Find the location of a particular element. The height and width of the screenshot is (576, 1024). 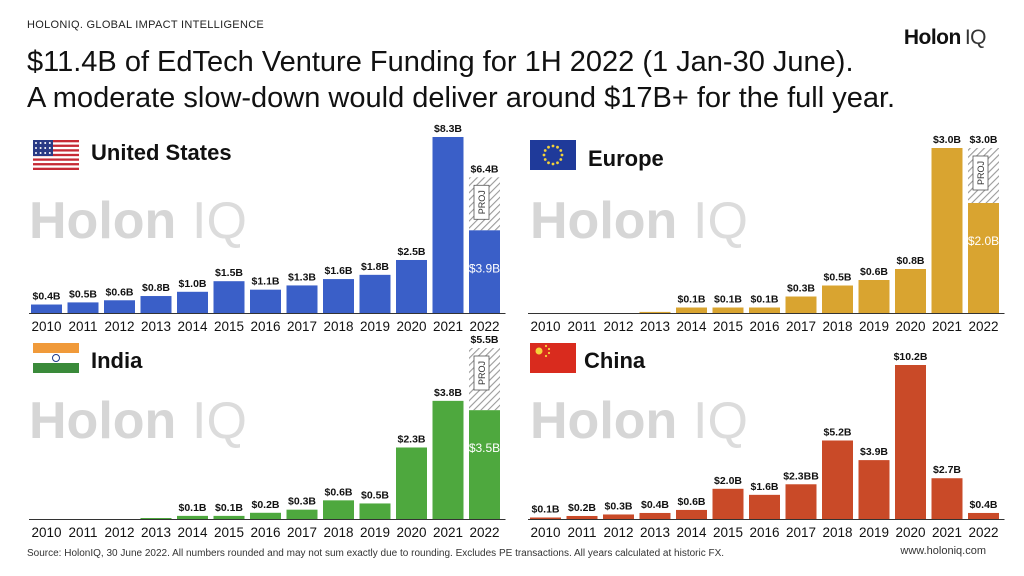

bar-2021 is located at coordinates (947, 498).